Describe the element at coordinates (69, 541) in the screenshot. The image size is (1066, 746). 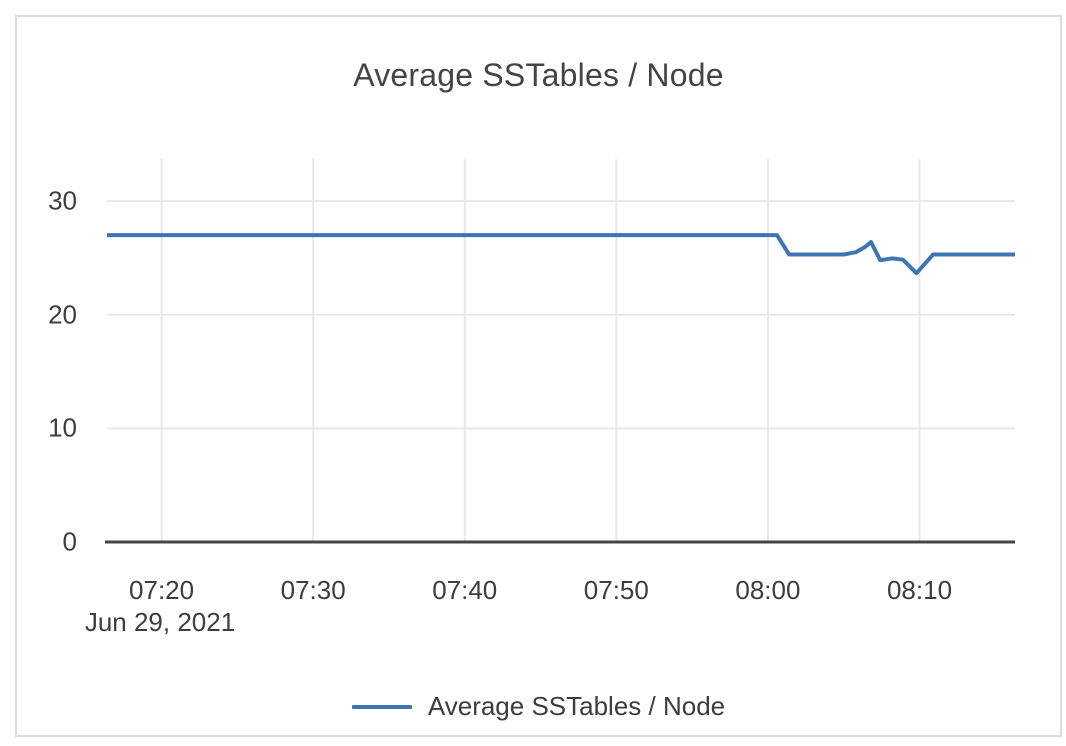
I see `y-tick-label: 0` at that location.